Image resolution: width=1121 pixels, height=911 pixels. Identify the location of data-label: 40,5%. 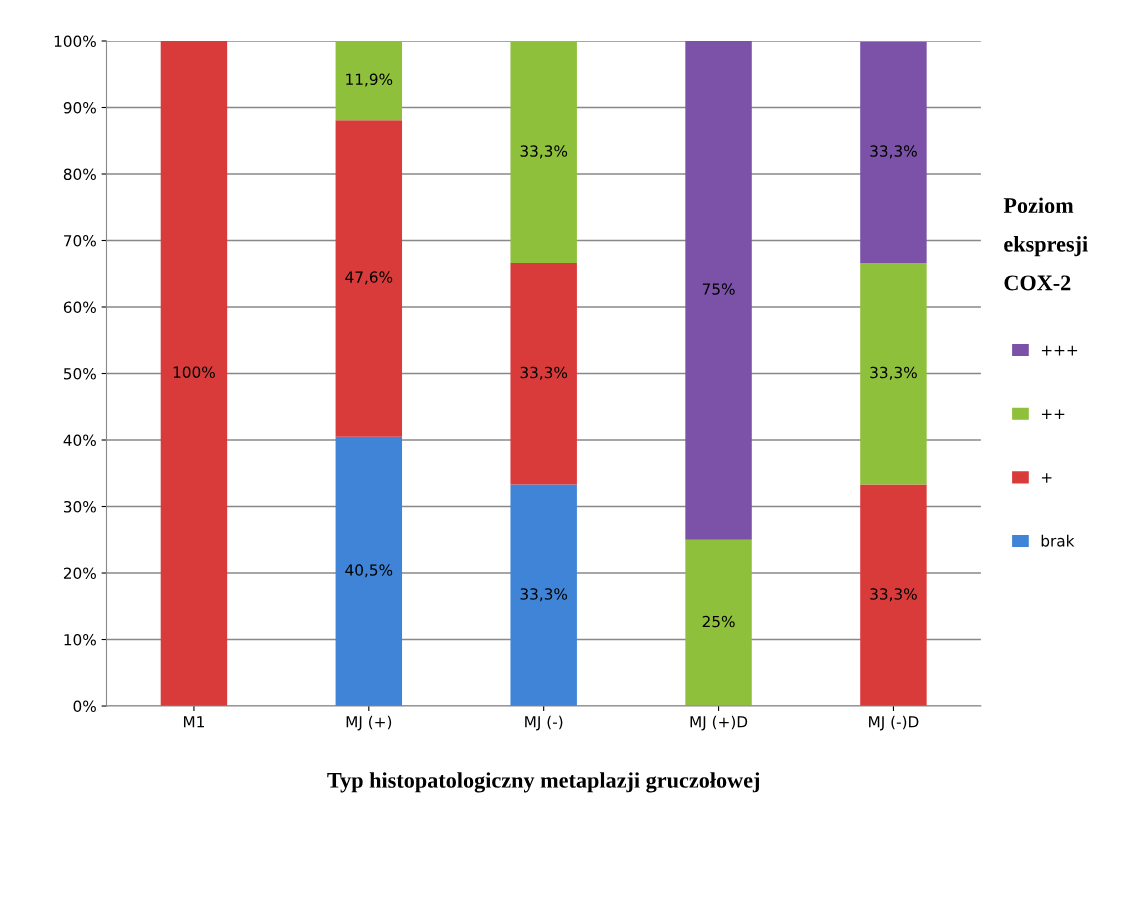
(369, 571).